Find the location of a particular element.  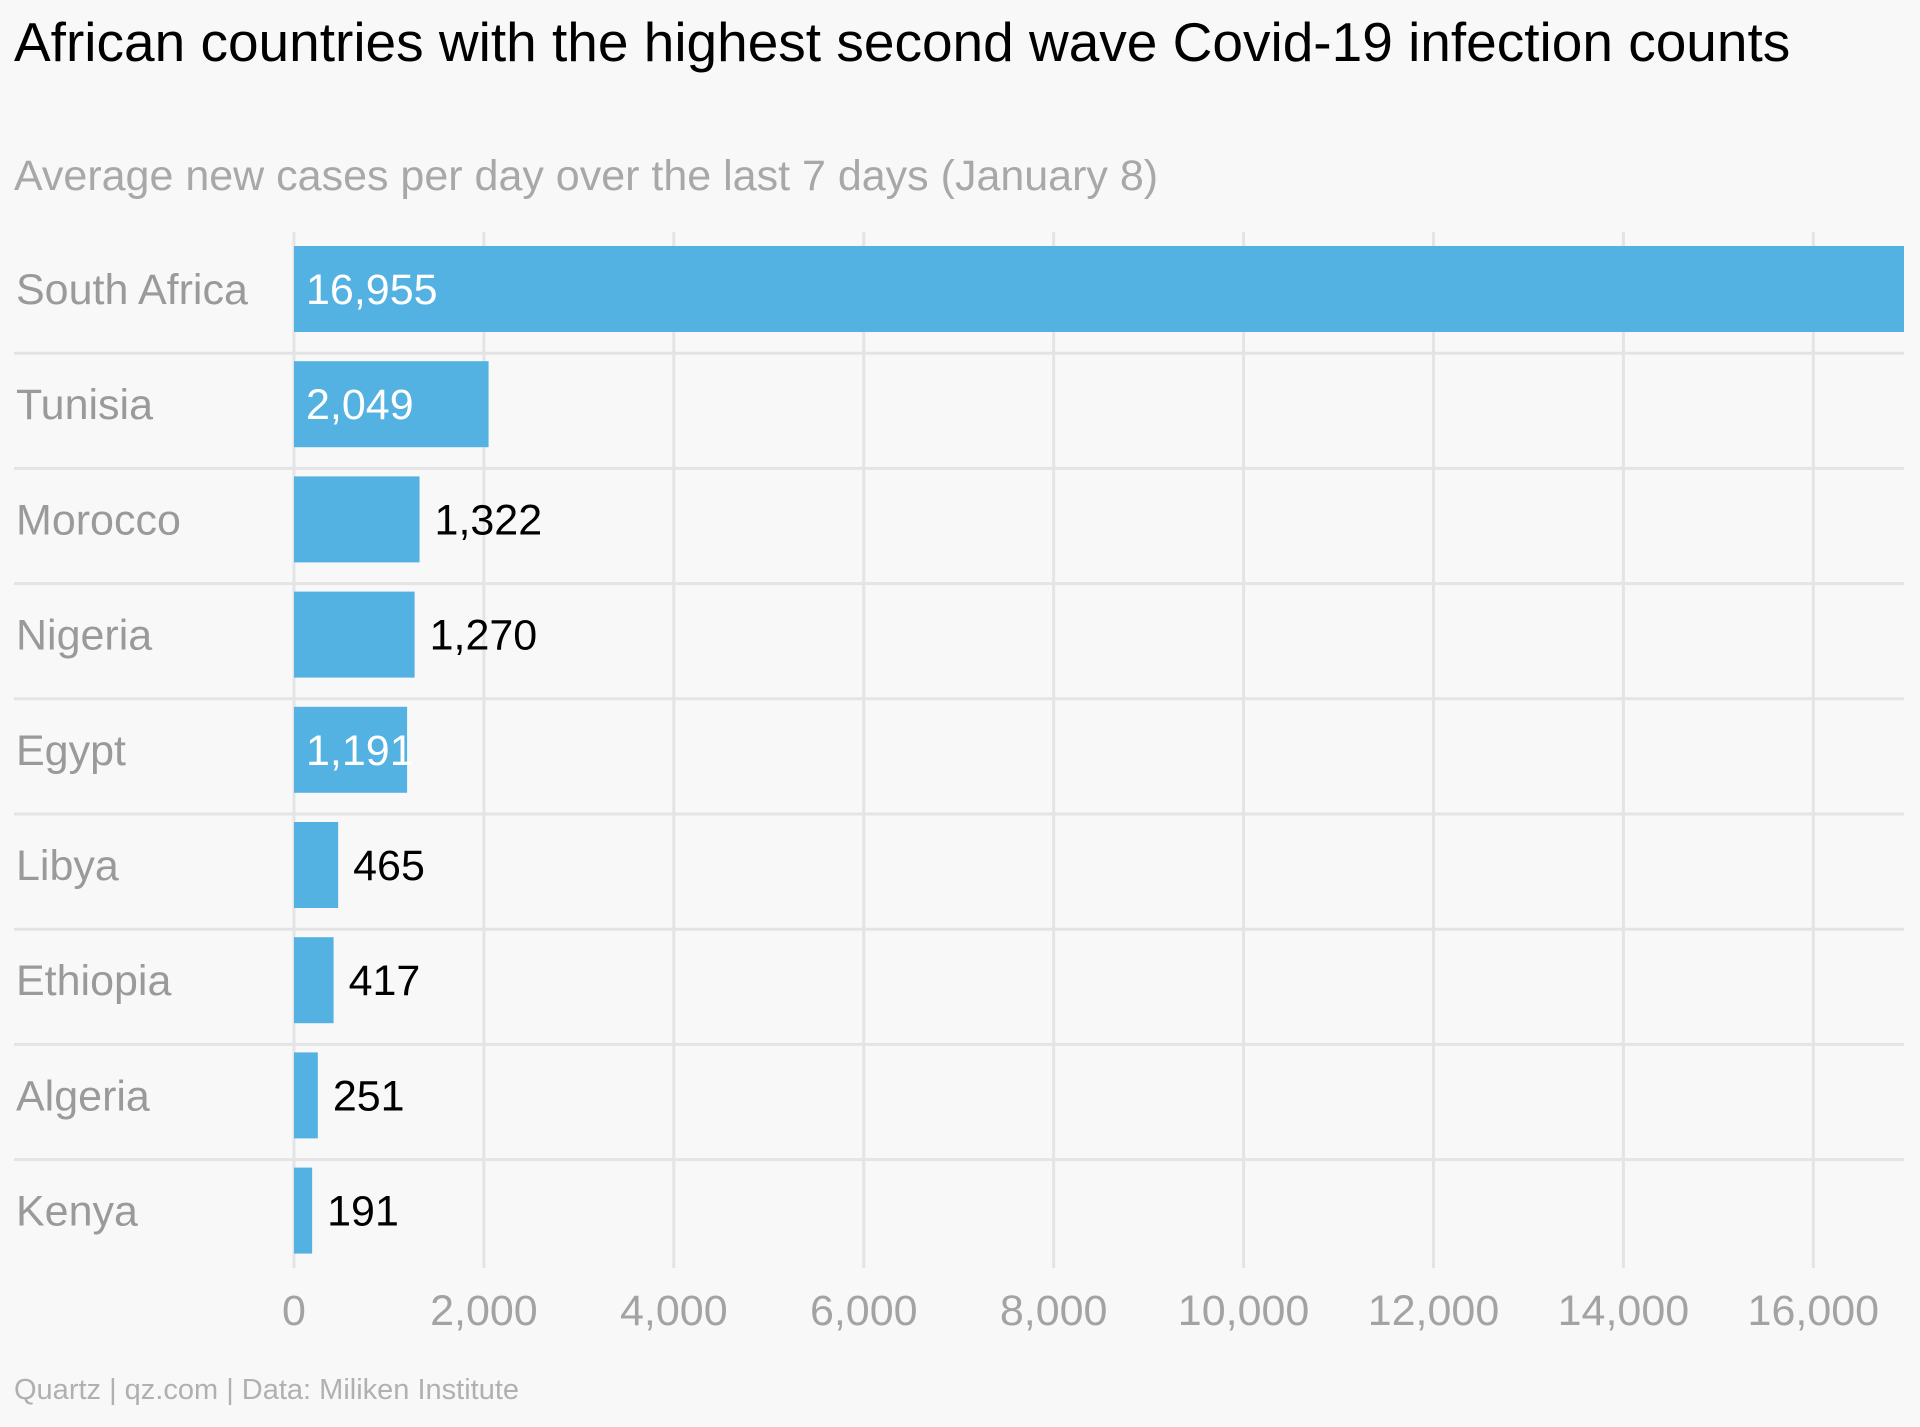

value-label: 2,049 is located at coordinates (360, 405).